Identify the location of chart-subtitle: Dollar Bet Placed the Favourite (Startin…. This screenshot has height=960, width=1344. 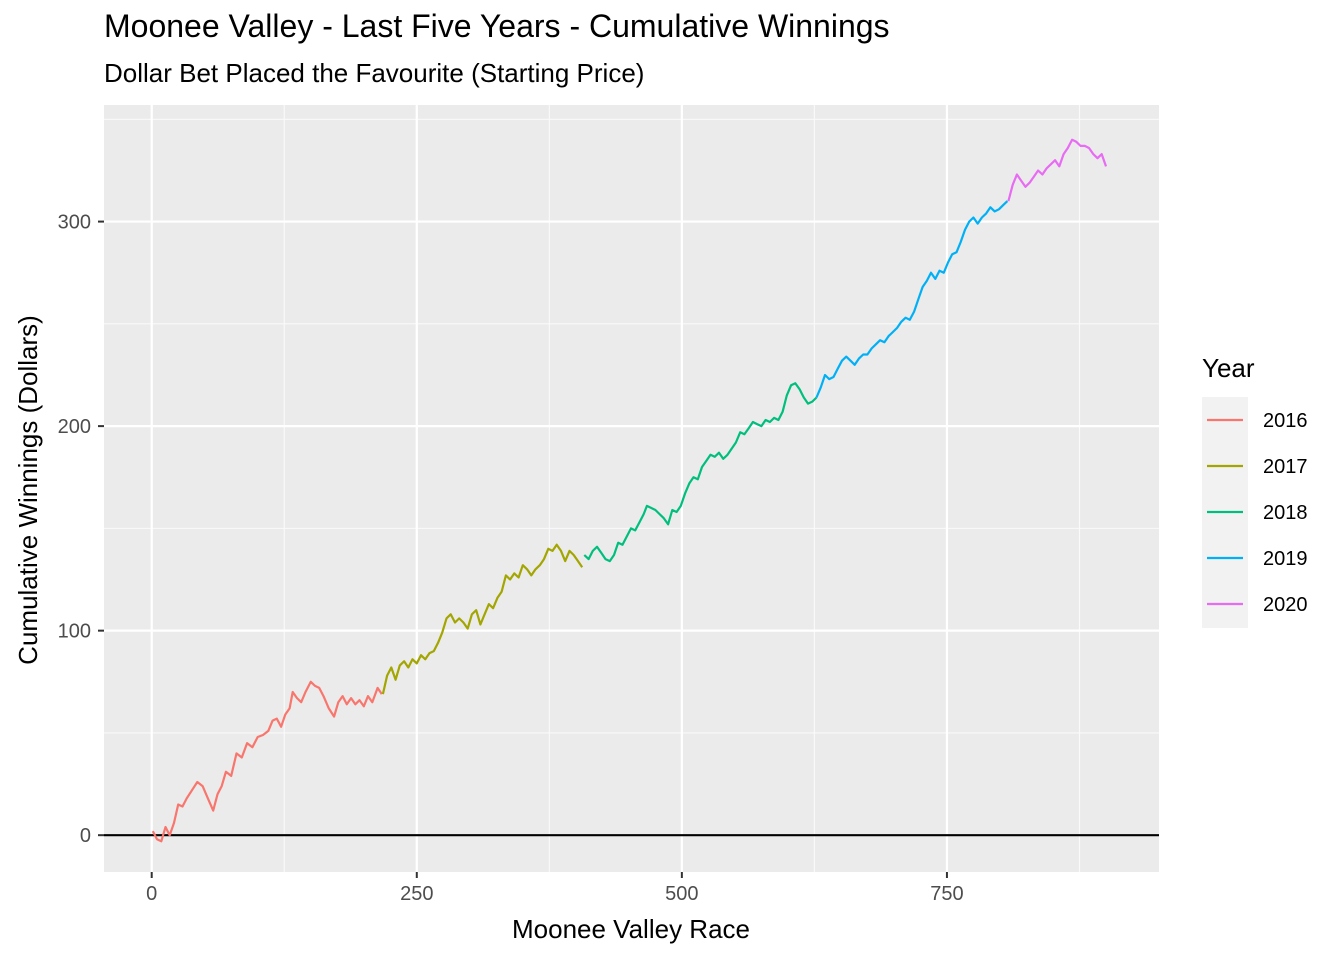
(374, 73).